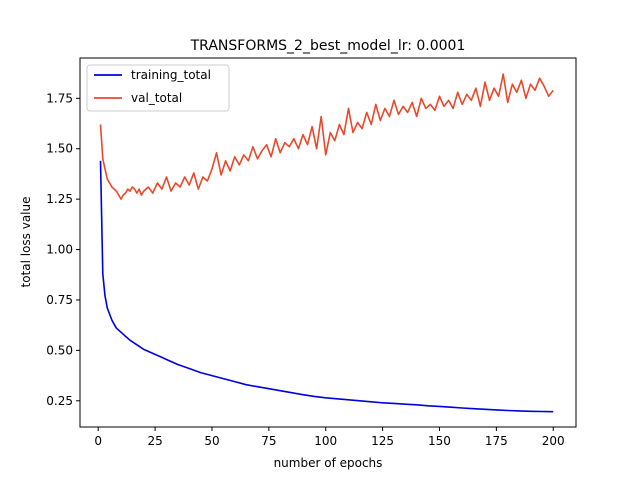 The width and height of the screenshot is (640, 480). What do you see at coordinates (59, 250) in the screenshot?
I see `y-tick-label: 1.00` at bounding box center [59, 250].